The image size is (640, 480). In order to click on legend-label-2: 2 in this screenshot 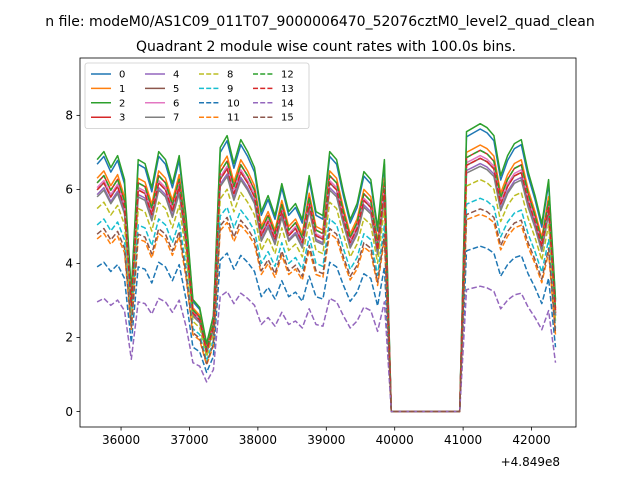, I will do `click(122, 103)`.